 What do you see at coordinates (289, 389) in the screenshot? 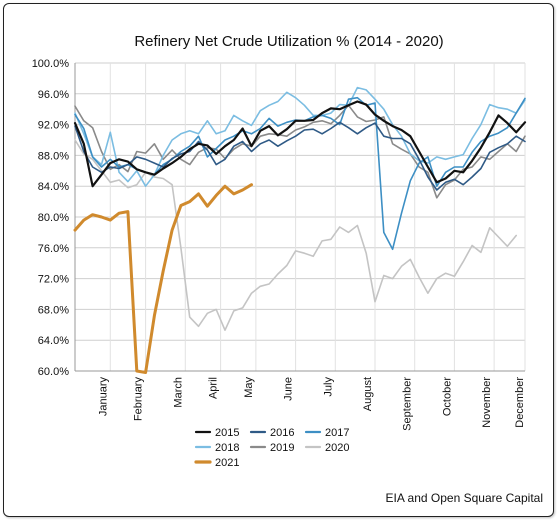
I see `x-tick-label: June` at bounding box center [289, 389].